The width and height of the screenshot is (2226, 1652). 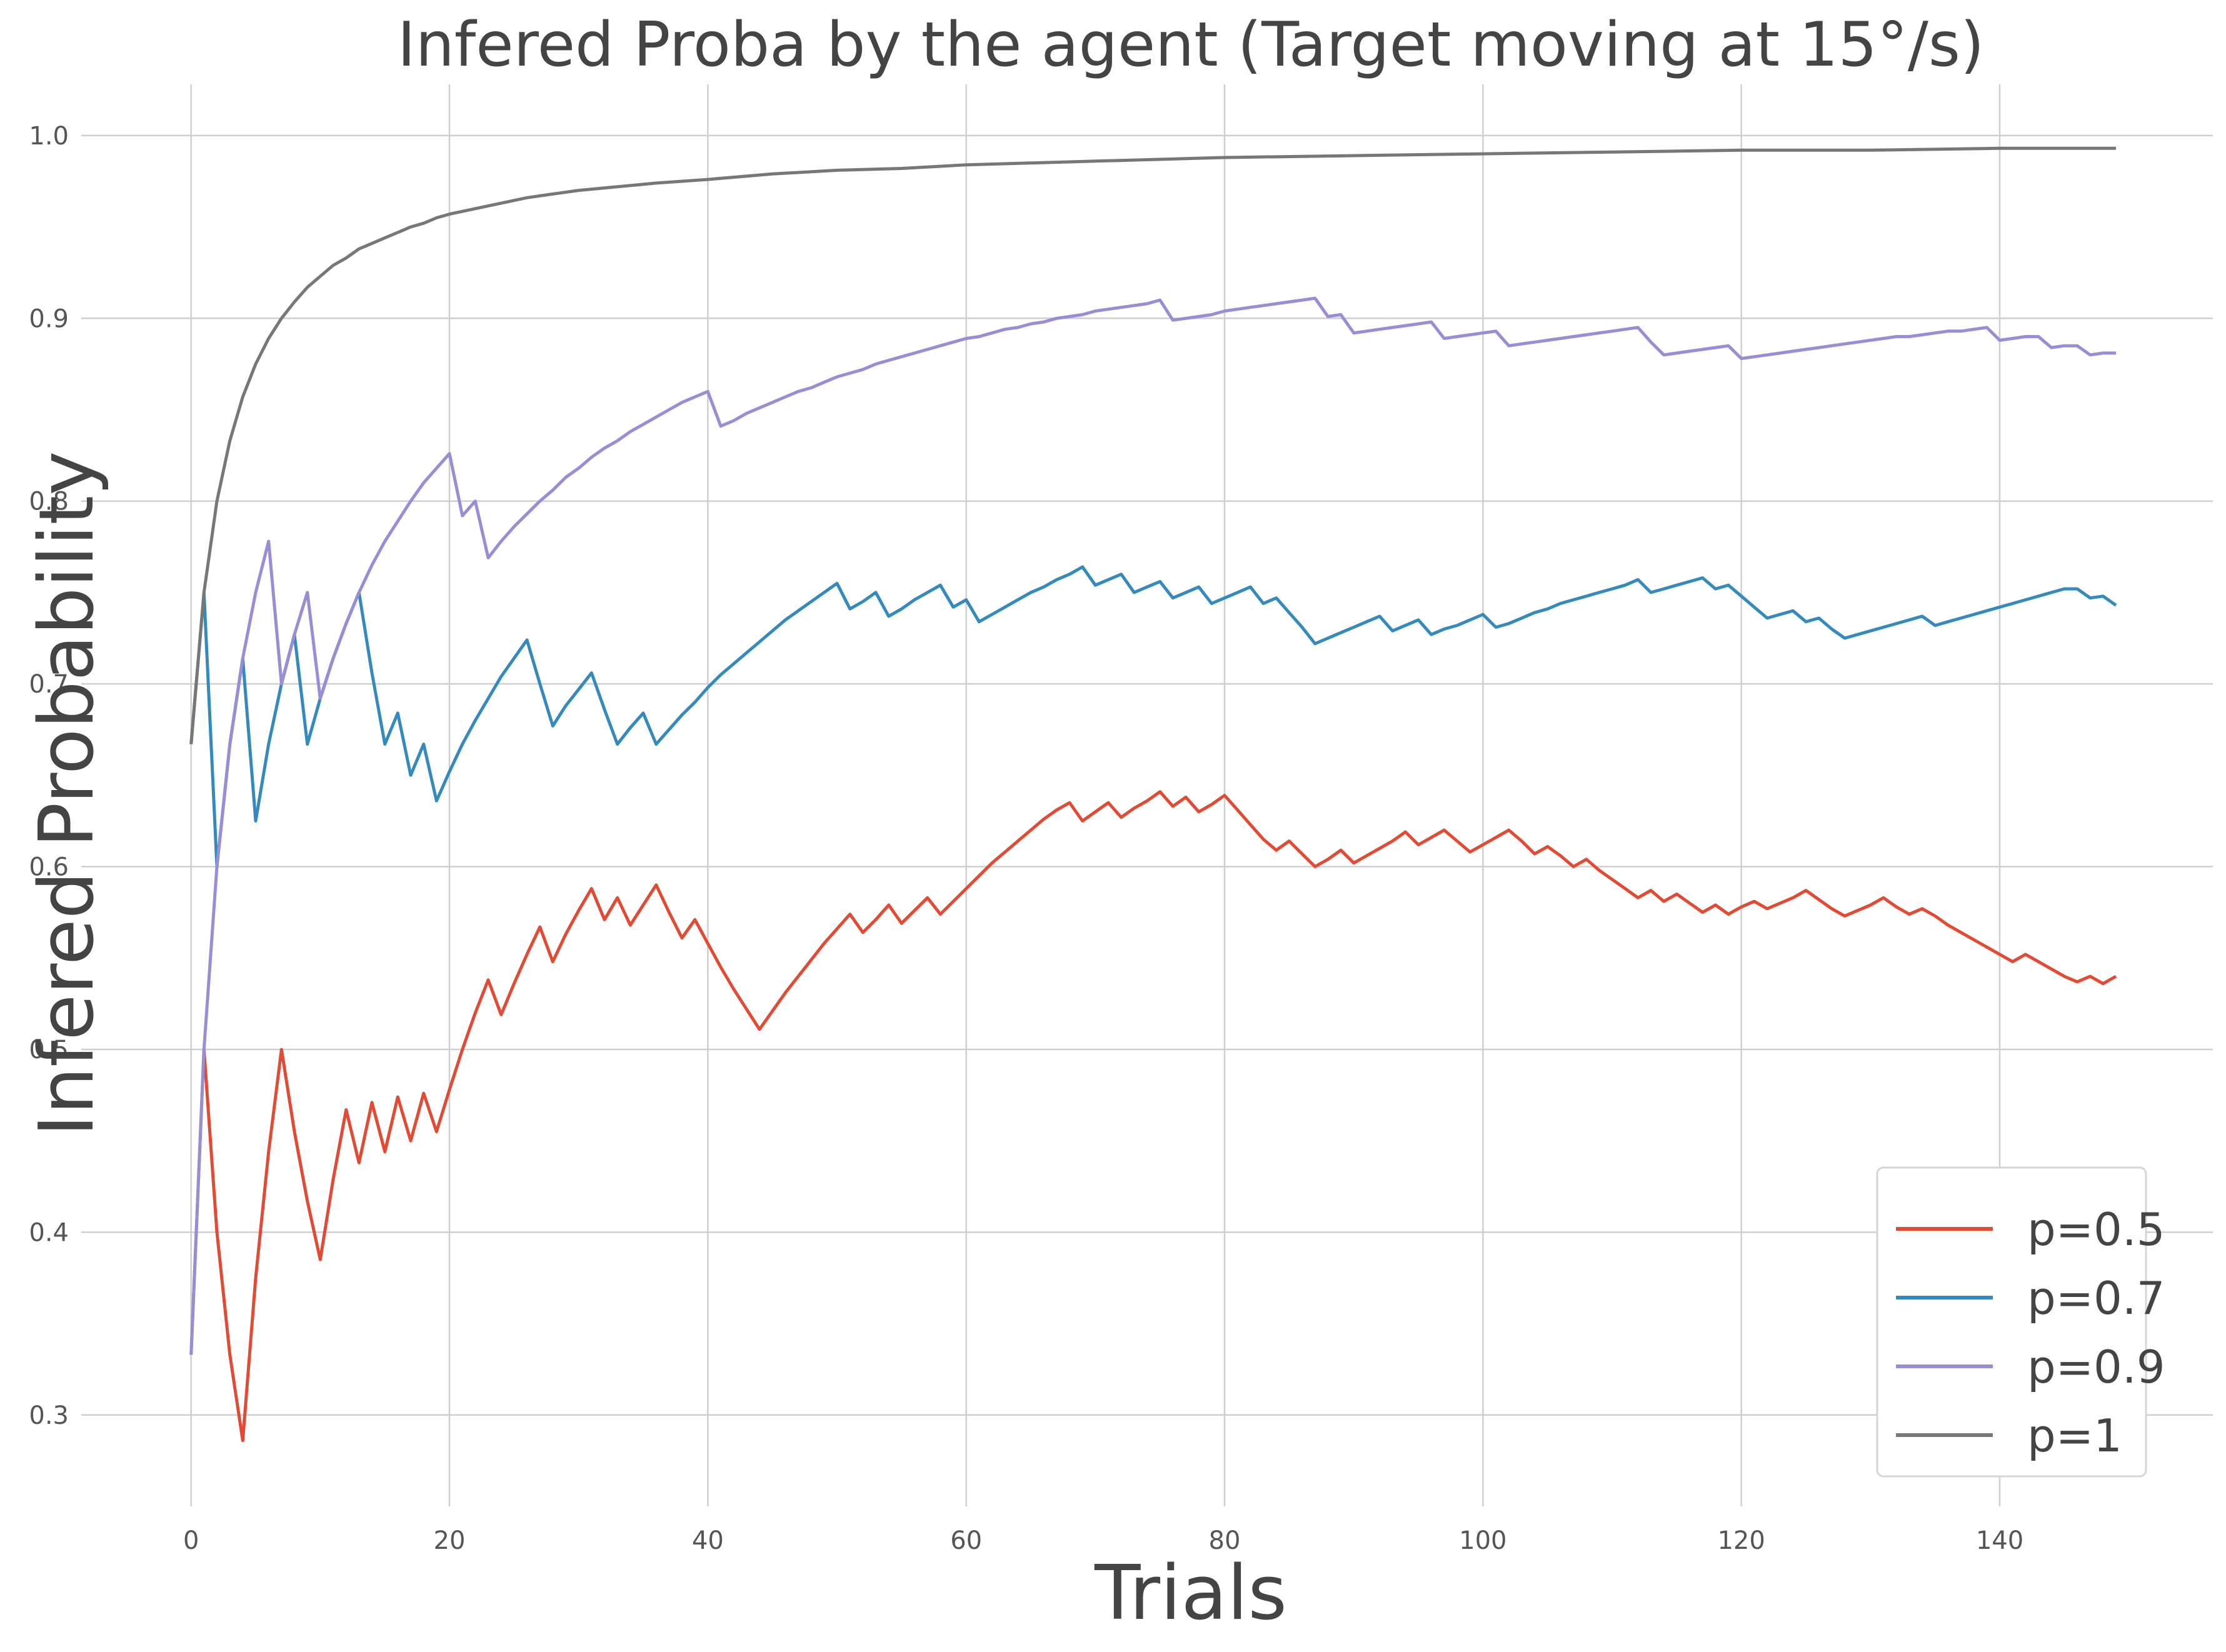 I want to click on y-axis-label: Infered Probability, so click(x=67, y=794).